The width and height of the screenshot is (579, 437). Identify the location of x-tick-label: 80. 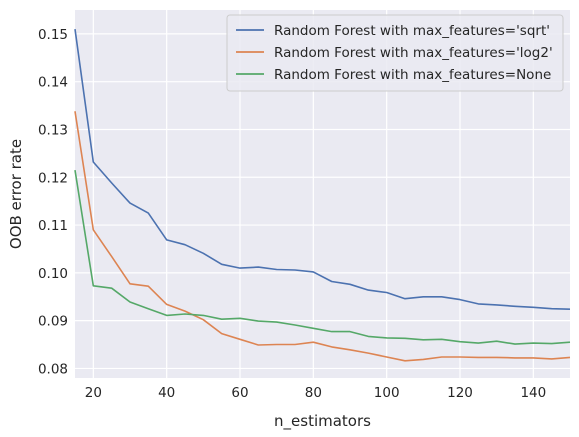
(313, 393).